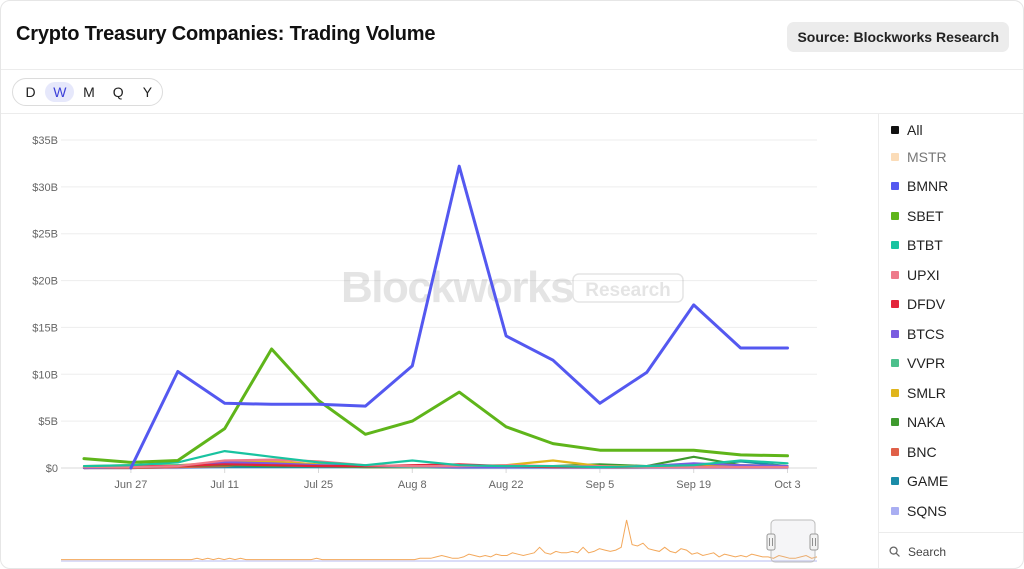 This screenshot has height=569, width=1024. I want to click on x-tick-label: Sep 5, so click(600, 485).